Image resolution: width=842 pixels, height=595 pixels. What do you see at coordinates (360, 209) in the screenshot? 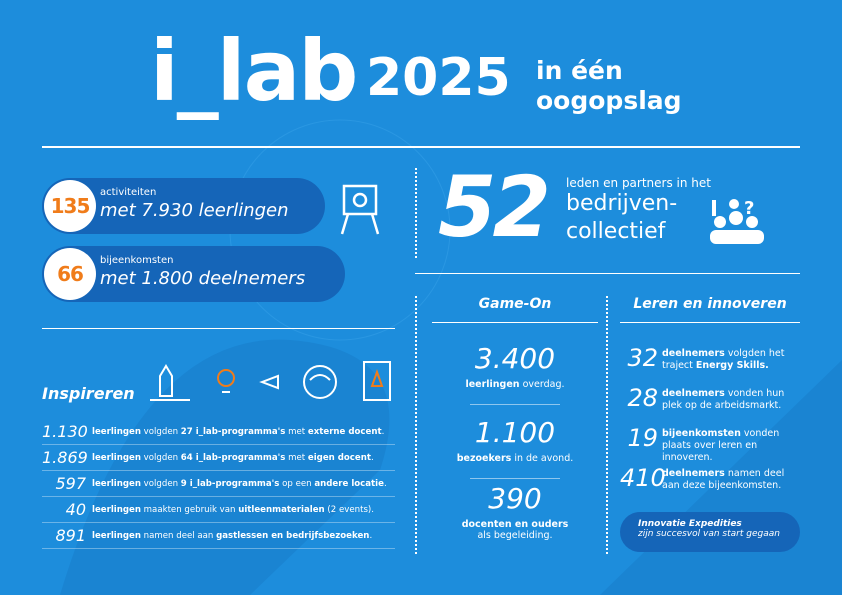
I see `easel-icon` at bounding box center [360, 209].